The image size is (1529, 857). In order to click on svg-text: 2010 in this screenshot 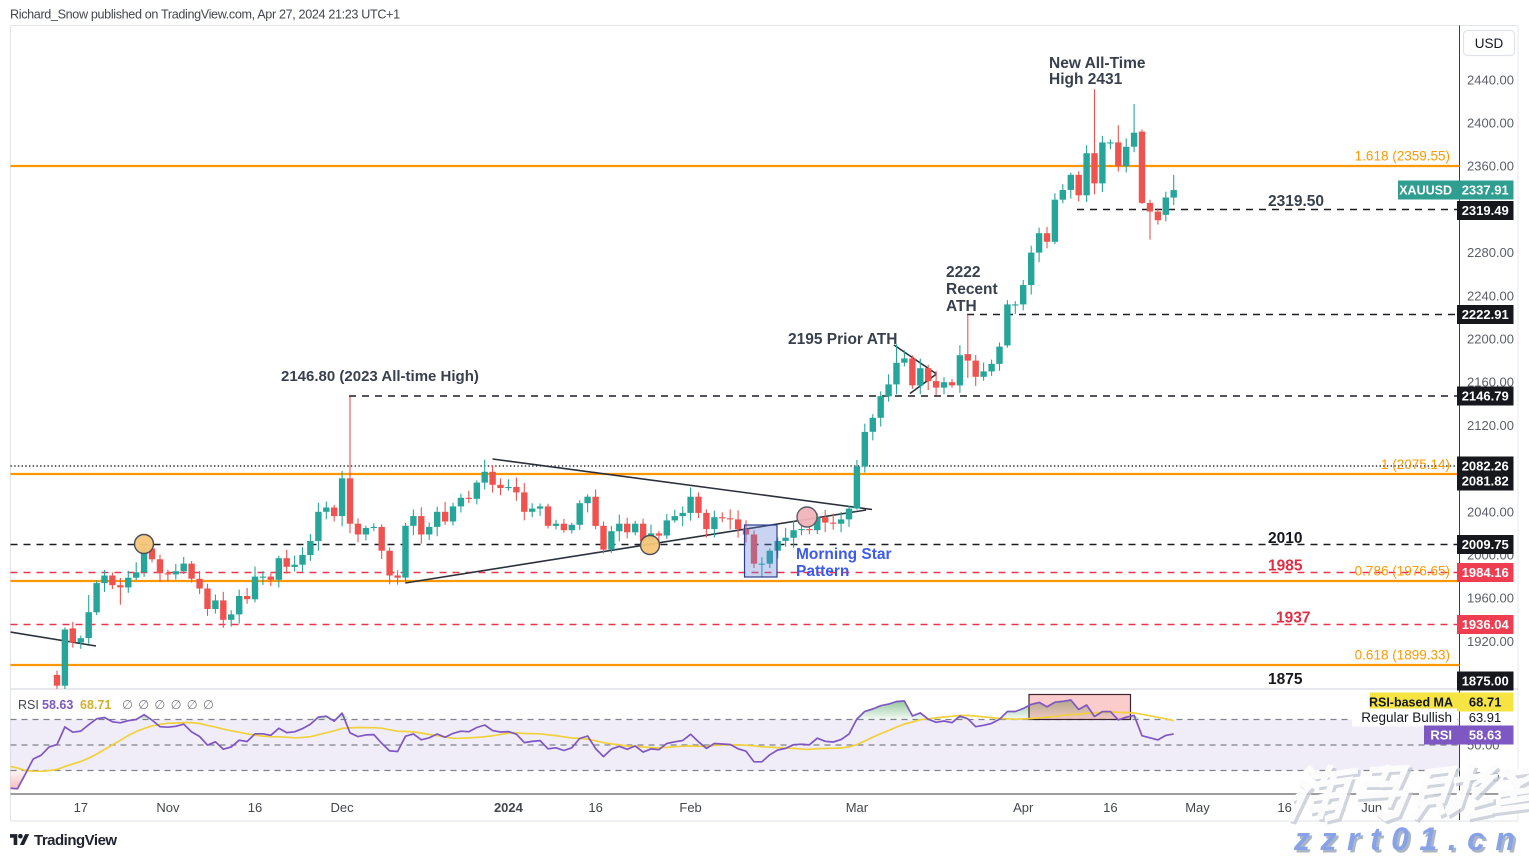, I will do `click(1285, 538)`.